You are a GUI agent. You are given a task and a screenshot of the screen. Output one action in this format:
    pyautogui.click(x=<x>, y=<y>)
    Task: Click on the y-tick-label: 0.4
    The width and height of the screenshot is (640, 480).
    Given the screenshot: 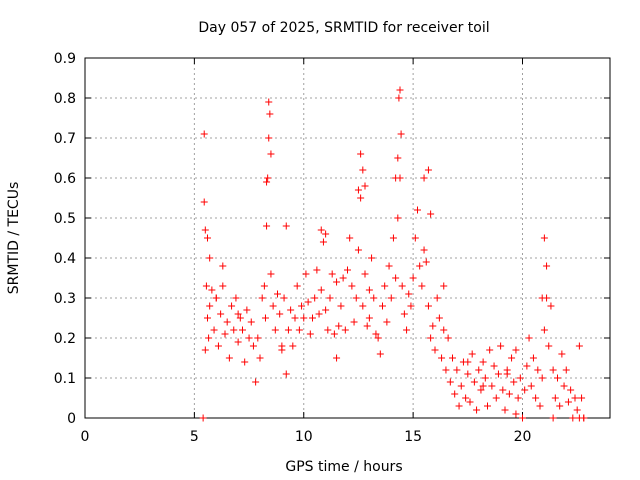 What is the action you would take?
    pyautogui.click(x=65, y=259)
    